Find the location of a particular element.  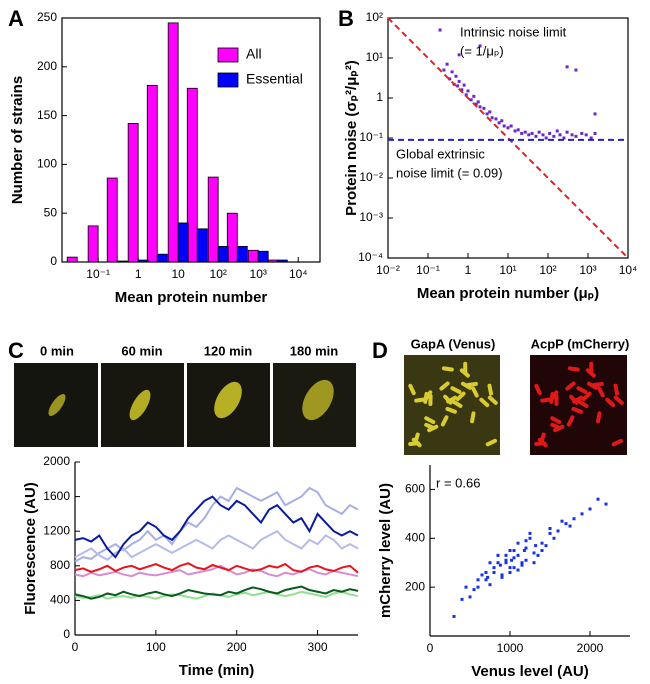

y-axis-label: Protein noise (σₚ²/μₚ²) is located at coordinates (351, 138).